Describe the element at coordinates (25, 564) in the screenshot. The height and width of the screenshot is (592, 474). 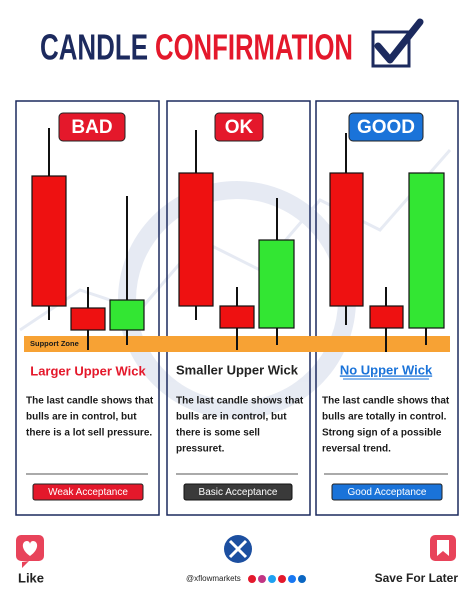
I see `like-bubble-tail` at that location.